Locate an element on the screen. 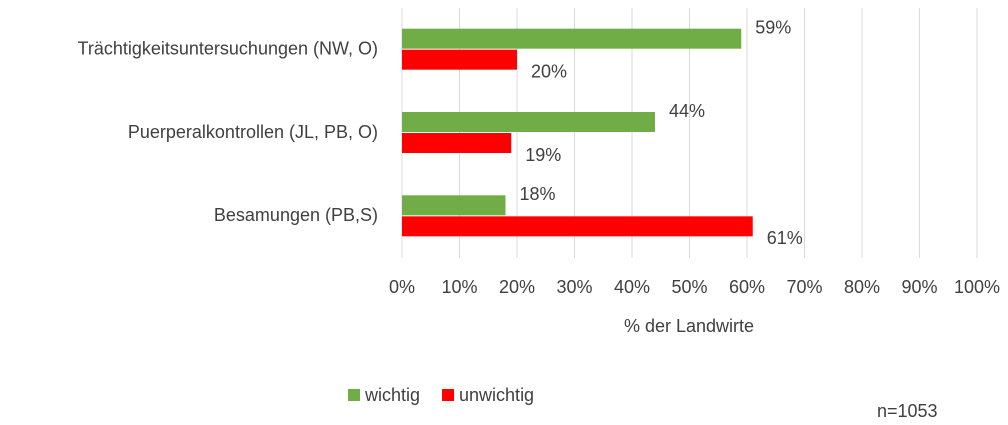 The height and width of the screenshot is (425, 1008). value-label: 19% is located at coordinates (543, 155).